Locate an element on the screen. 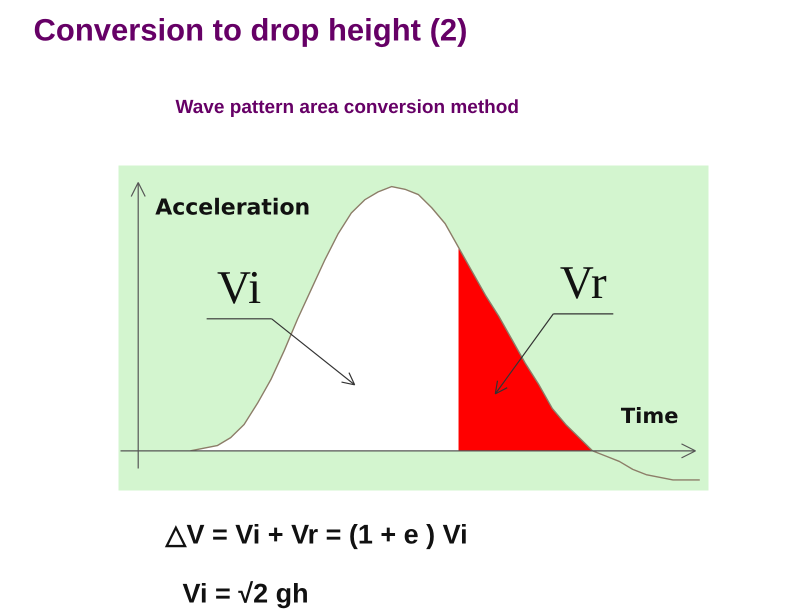 This screenshot has width=793, height=615. text: △V = Vi + Vr = (1 + e ) Vi is located at coordinates (316, 535).